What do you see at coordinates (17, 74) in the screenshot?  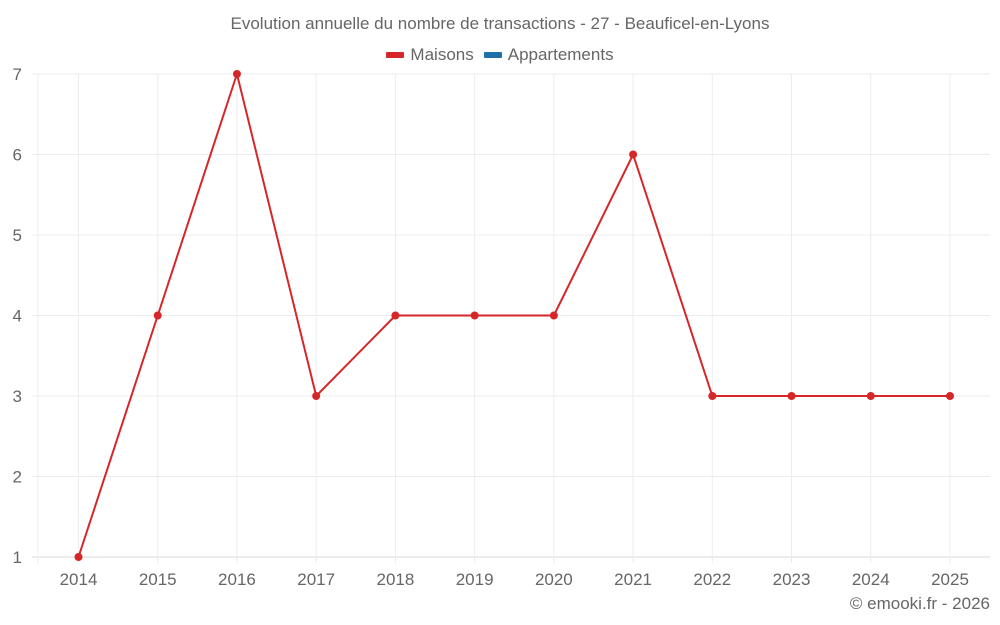 I see `y-tick-label: 7` at bounding box center [17, 74].